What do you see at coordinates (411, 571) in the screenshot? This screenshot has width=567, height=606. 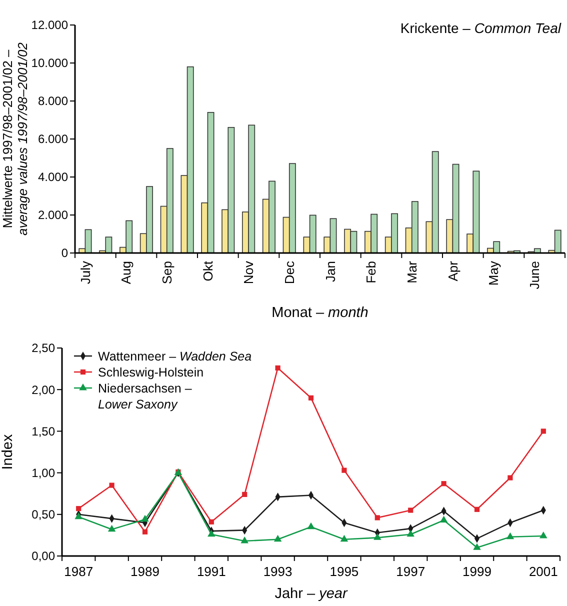 I see `x-tick-label: 1997` at bounding box center [411, 571].